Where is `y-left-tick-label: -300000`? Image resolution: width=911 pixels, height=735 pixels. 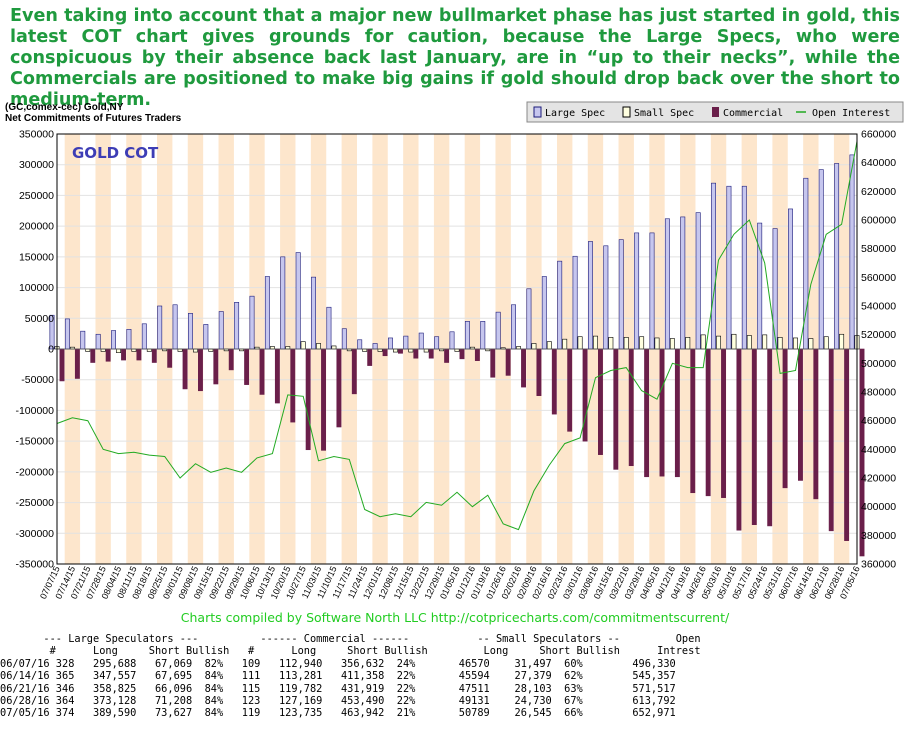 y-left-tick-label: -300000 is located at coordinates (34, 534).